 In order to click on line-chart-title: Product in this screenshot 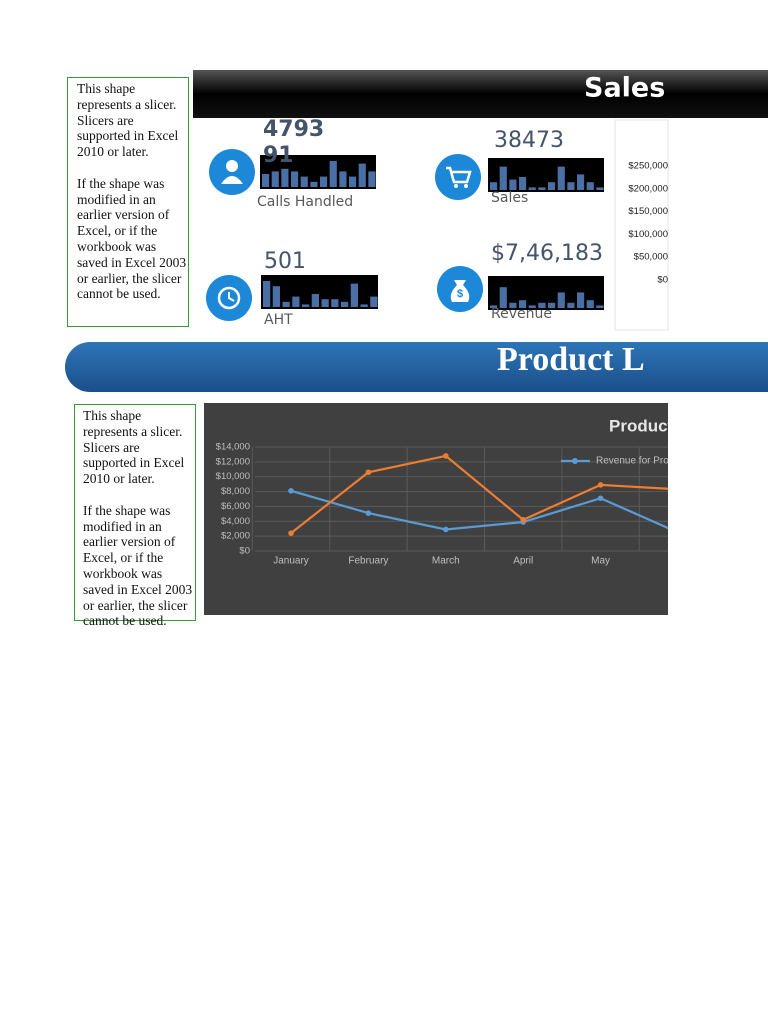, I will do `click(641, 425)`.